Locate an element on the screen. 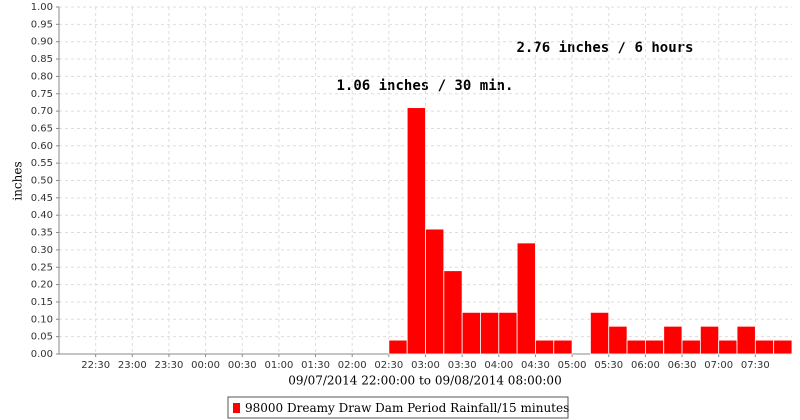 The image size is (800, 420). y-tick-label: 0.35 is located at coordinates (42, 233).